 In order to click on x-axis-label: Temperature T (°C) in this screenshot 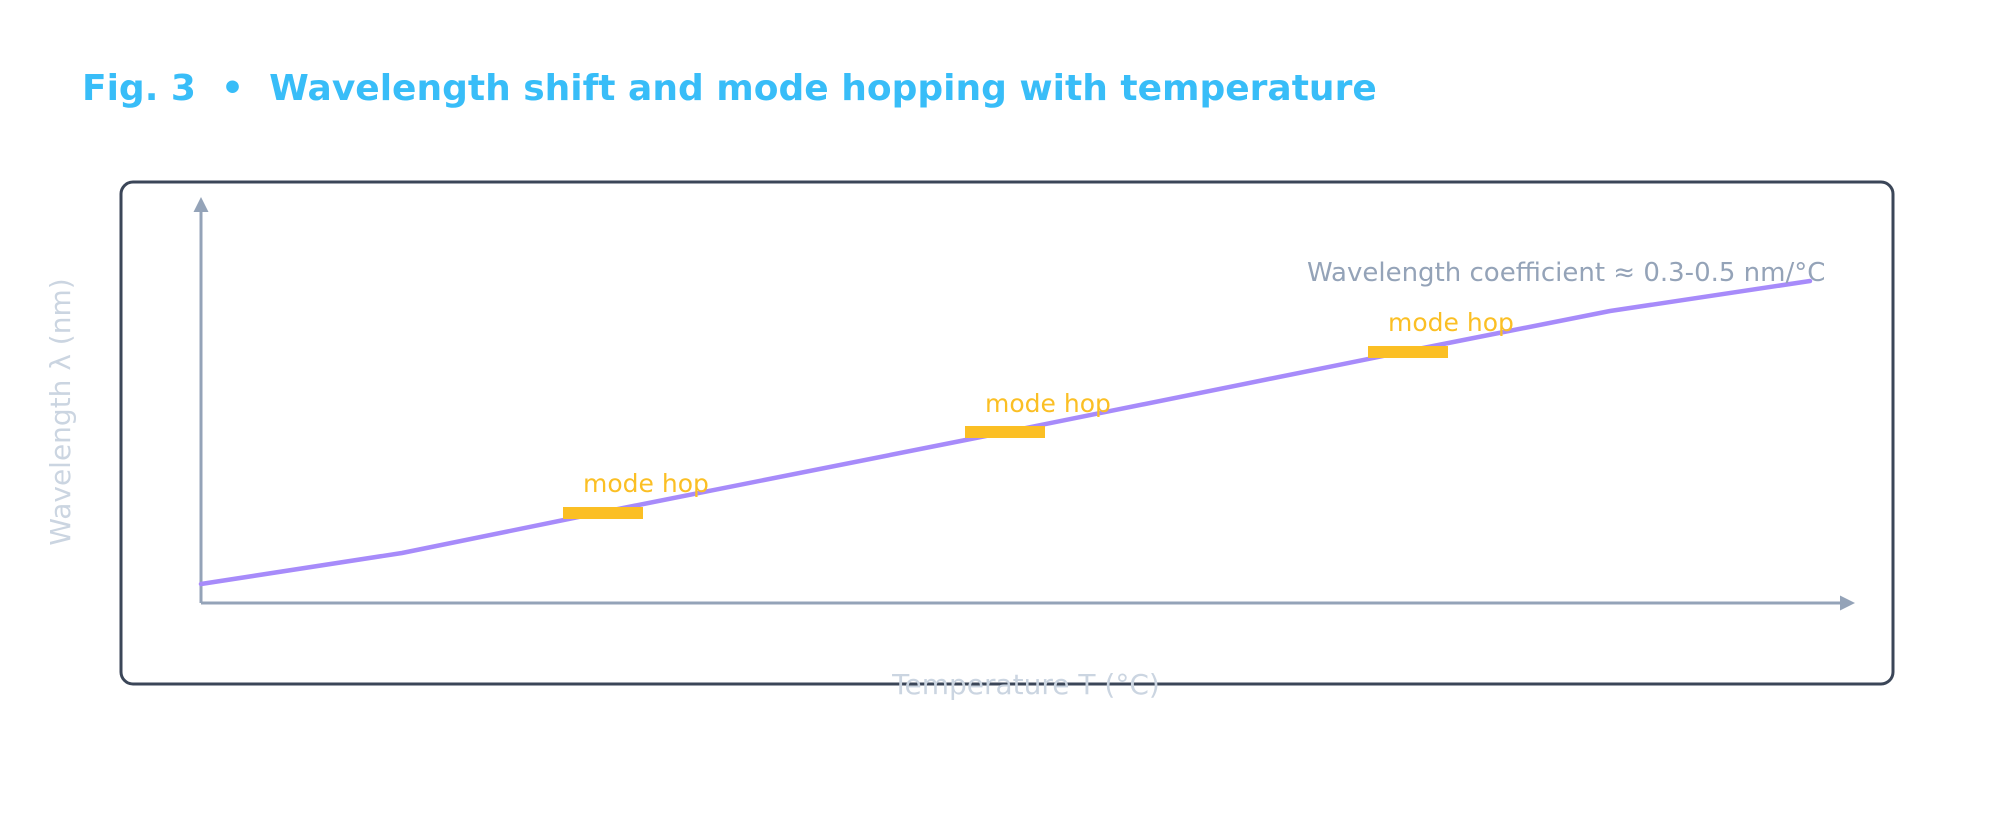, I will do `click(1025, 684)`.